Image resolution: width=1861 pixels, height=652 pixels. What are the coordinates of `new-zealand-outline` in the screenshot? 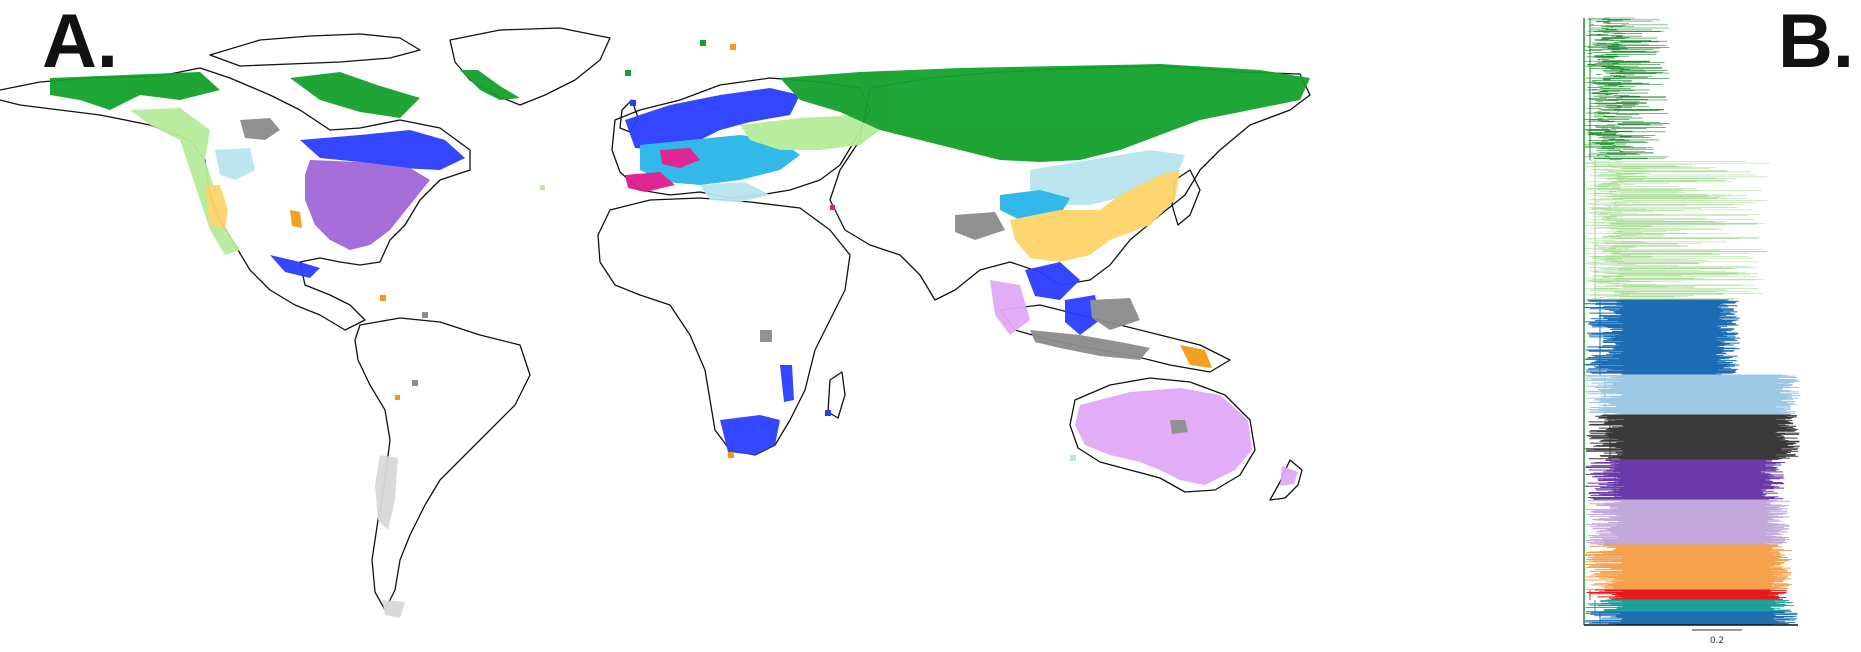 It's located at (1286, 480).